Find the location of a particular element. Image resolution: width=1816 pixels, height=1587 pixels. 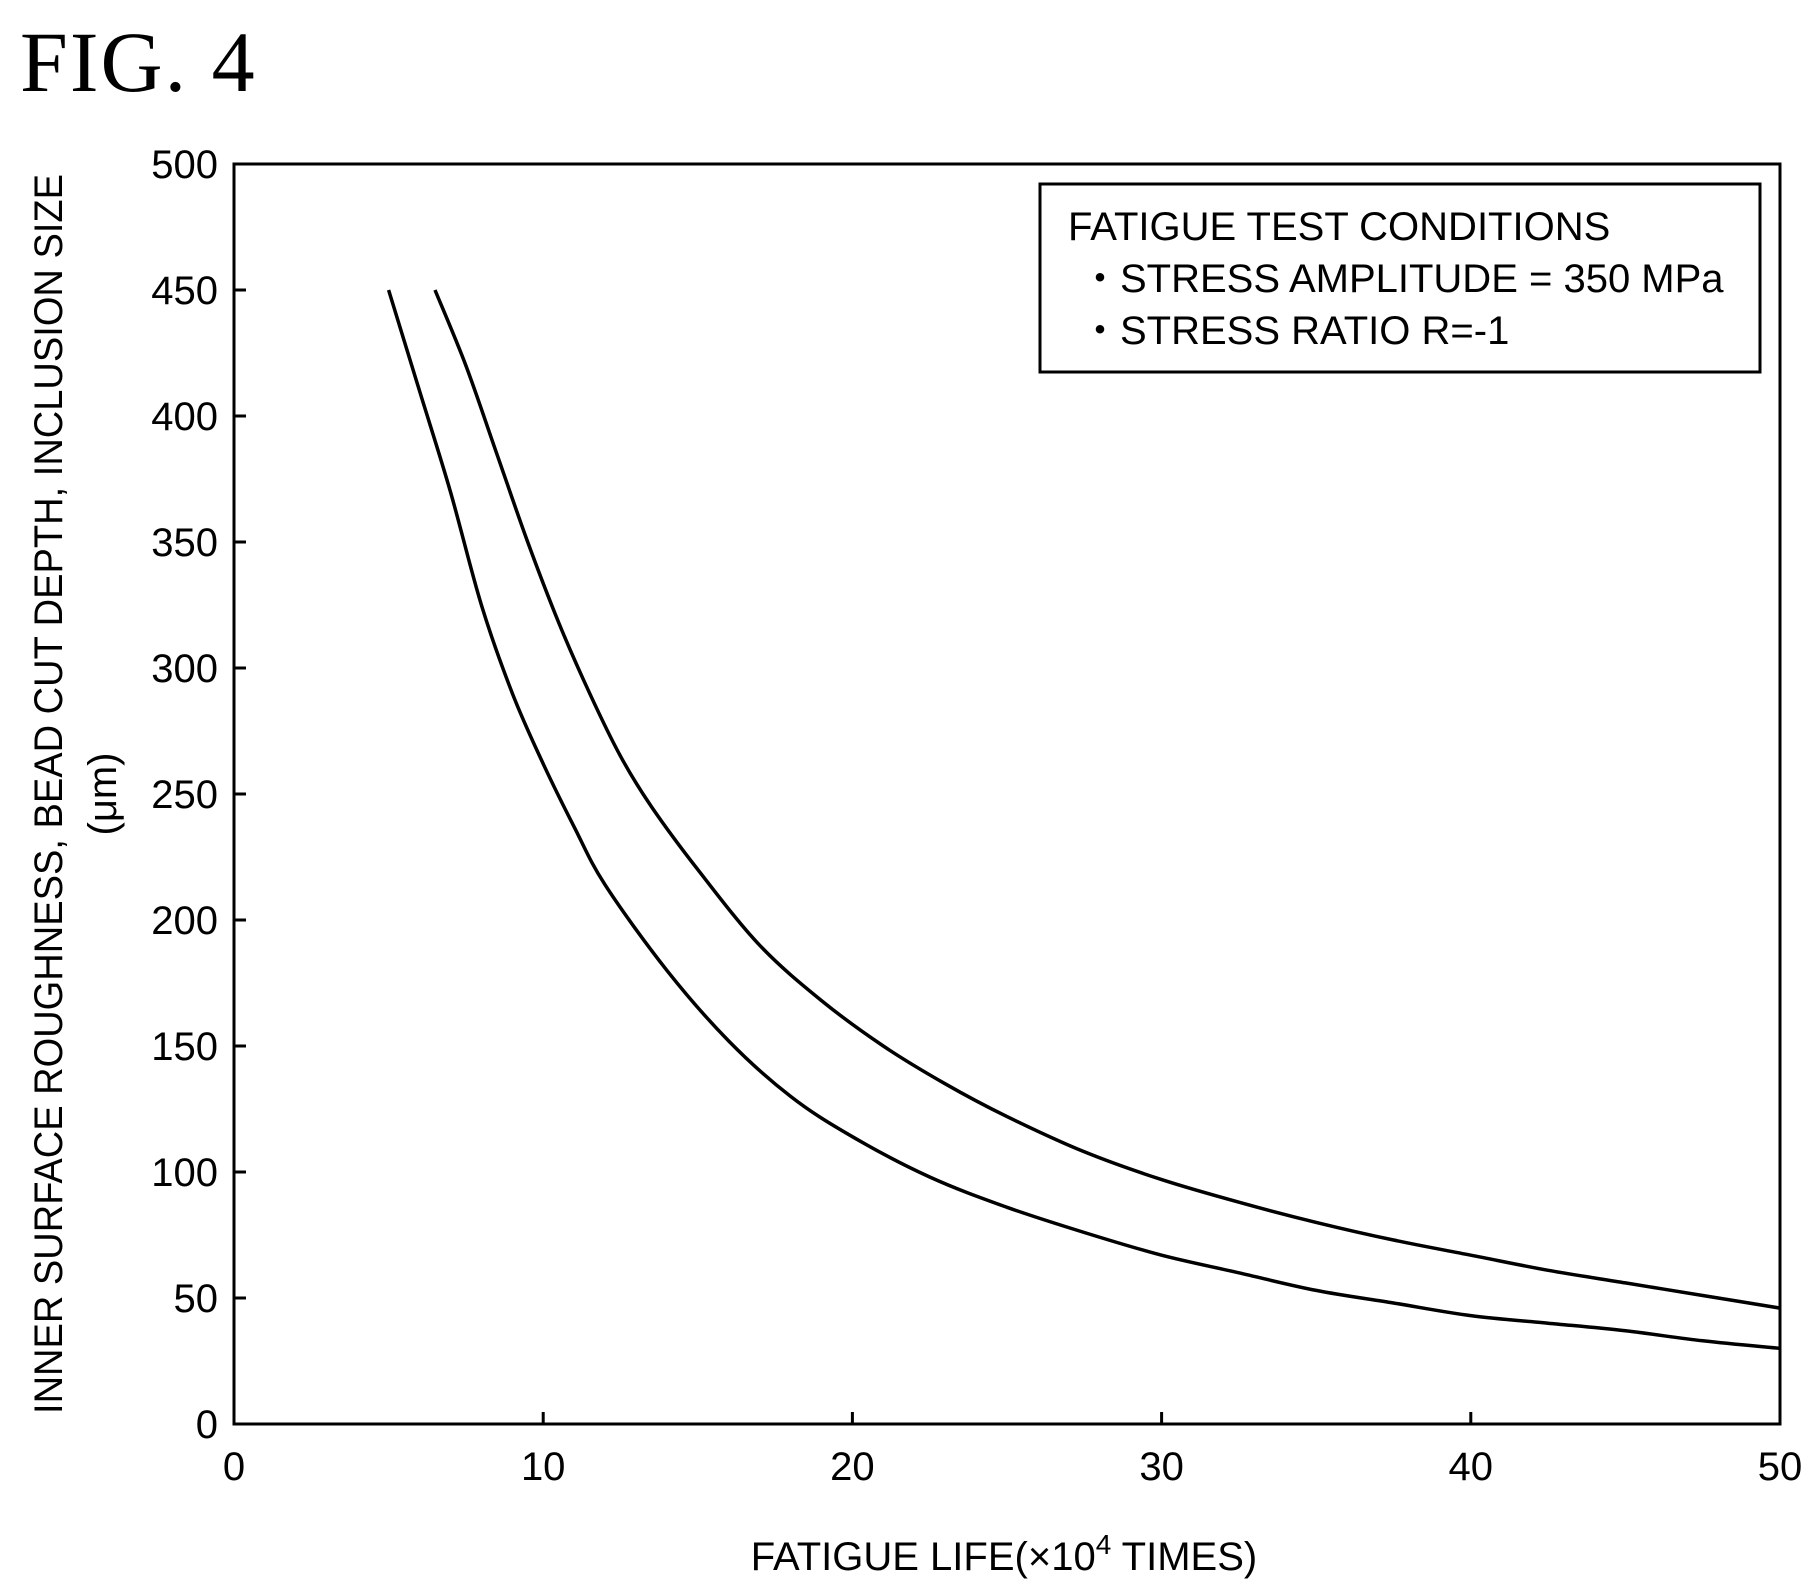

x-axis: 0 10 20 30 40 50 is located at coordinates (1012, 1450).